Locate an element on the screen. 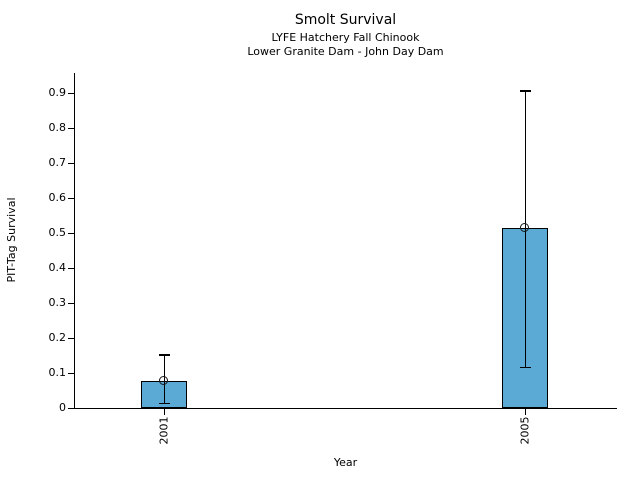 The width and height of the screenshot is (640, 480). y-tick-label: 0.9 is located at coordinates (57, 92).